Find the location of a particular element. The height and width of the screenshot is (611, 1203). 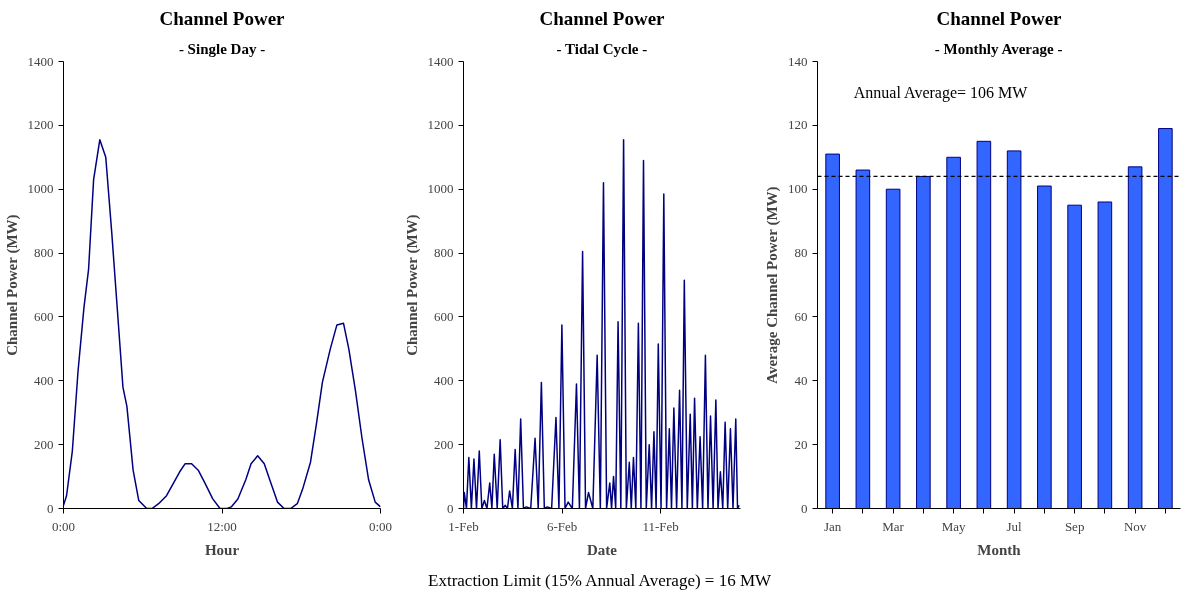

x-tick-label: 11-Feb is located at coordinates (660, 526).